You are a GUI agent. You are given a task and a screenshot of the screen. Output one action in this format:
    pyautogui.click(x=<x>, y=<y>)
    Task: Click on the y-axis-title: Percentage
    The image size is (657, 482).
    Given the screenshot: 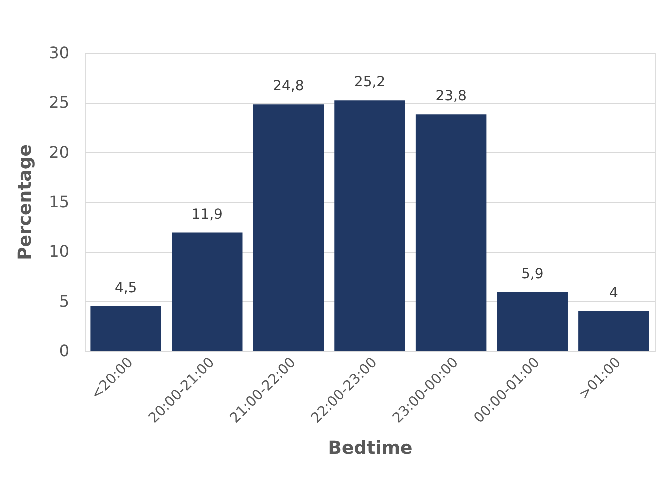 What is the action you would take?
    pyautogui.click(x=25, y=202)
    